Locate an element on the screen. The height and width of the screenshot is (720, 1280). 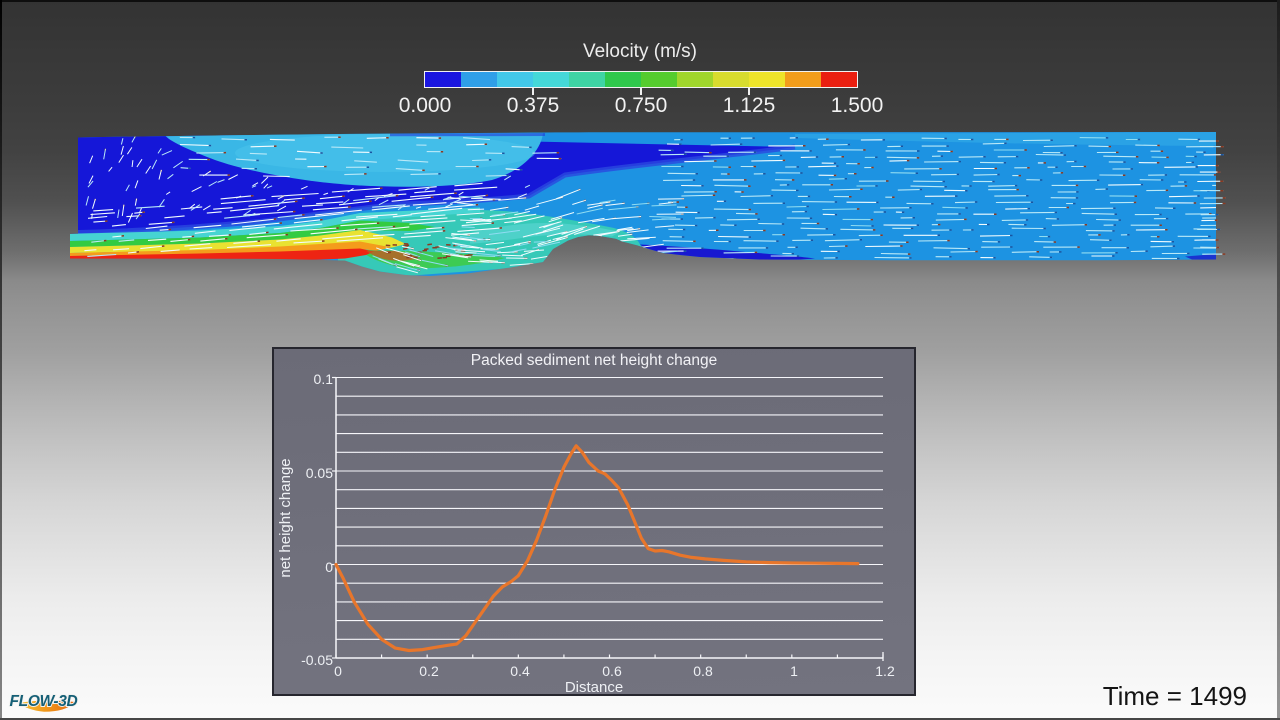
svg-text: FLOW-3D is located at coordinates (44, 701).